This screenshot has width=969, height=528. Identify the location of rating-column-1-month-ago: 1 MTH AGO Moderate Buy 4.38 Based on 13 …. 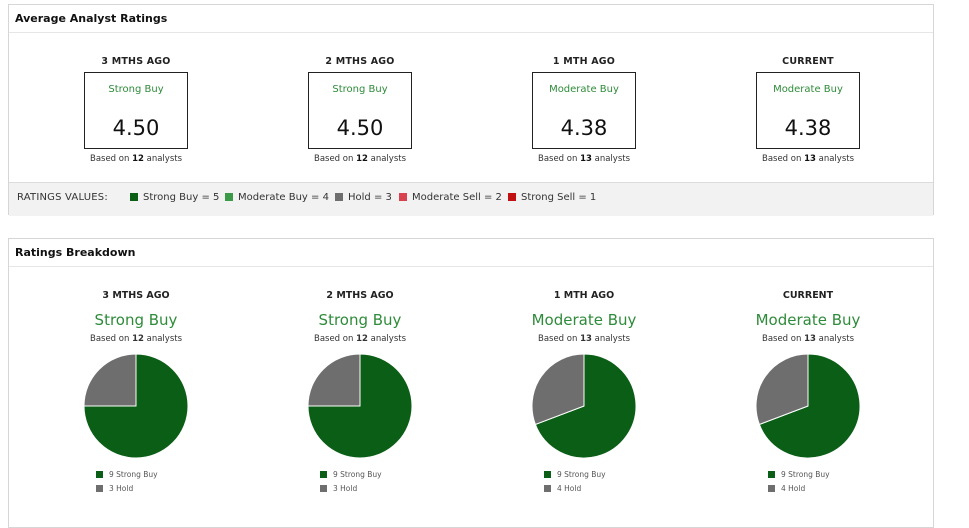
(584, 110).